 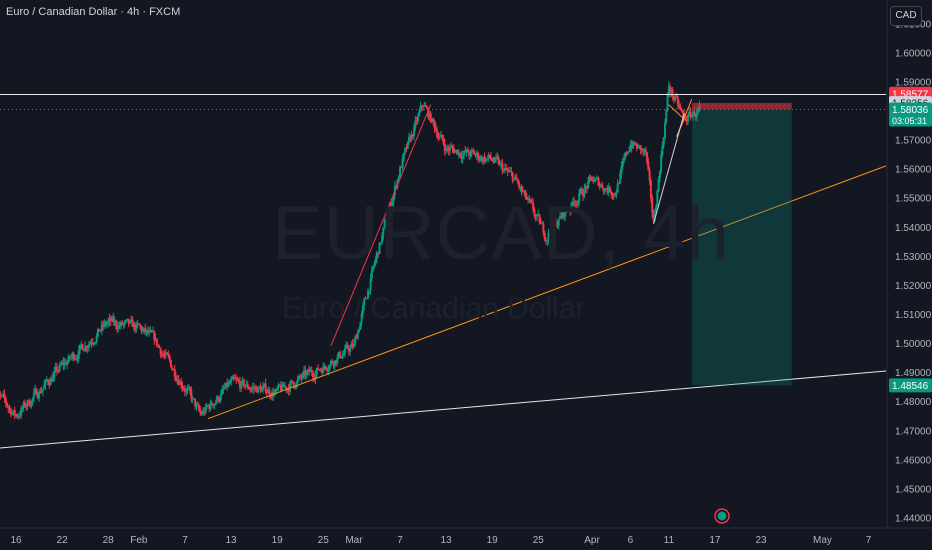 I want to click on currency-button: CAD, so click(x=906, y=16).